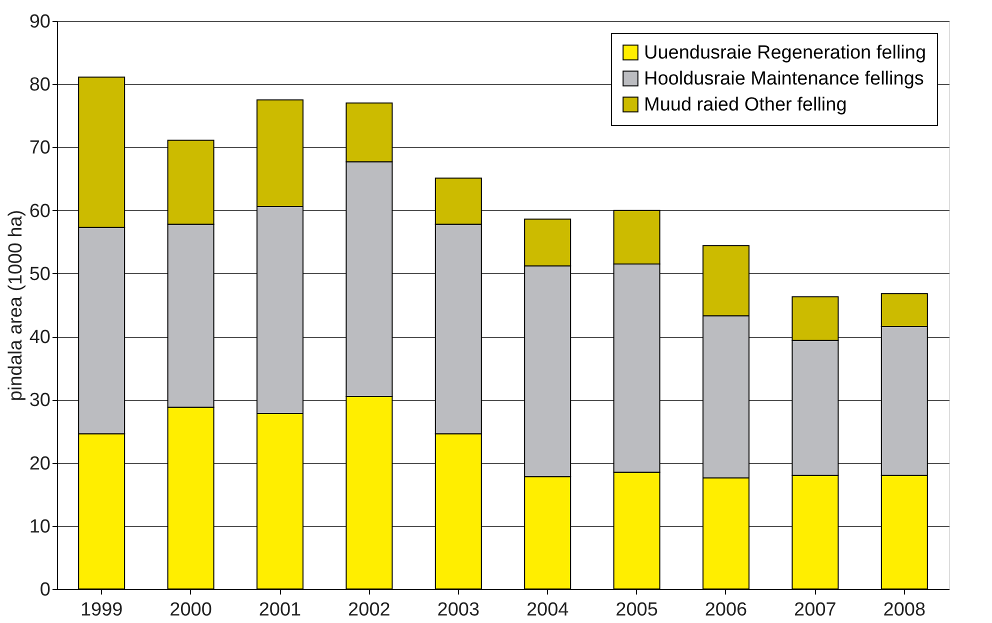  Describe the element at coordinates (726, 610) in the screenshot. I see `x-tick-label: 2006` at that location.